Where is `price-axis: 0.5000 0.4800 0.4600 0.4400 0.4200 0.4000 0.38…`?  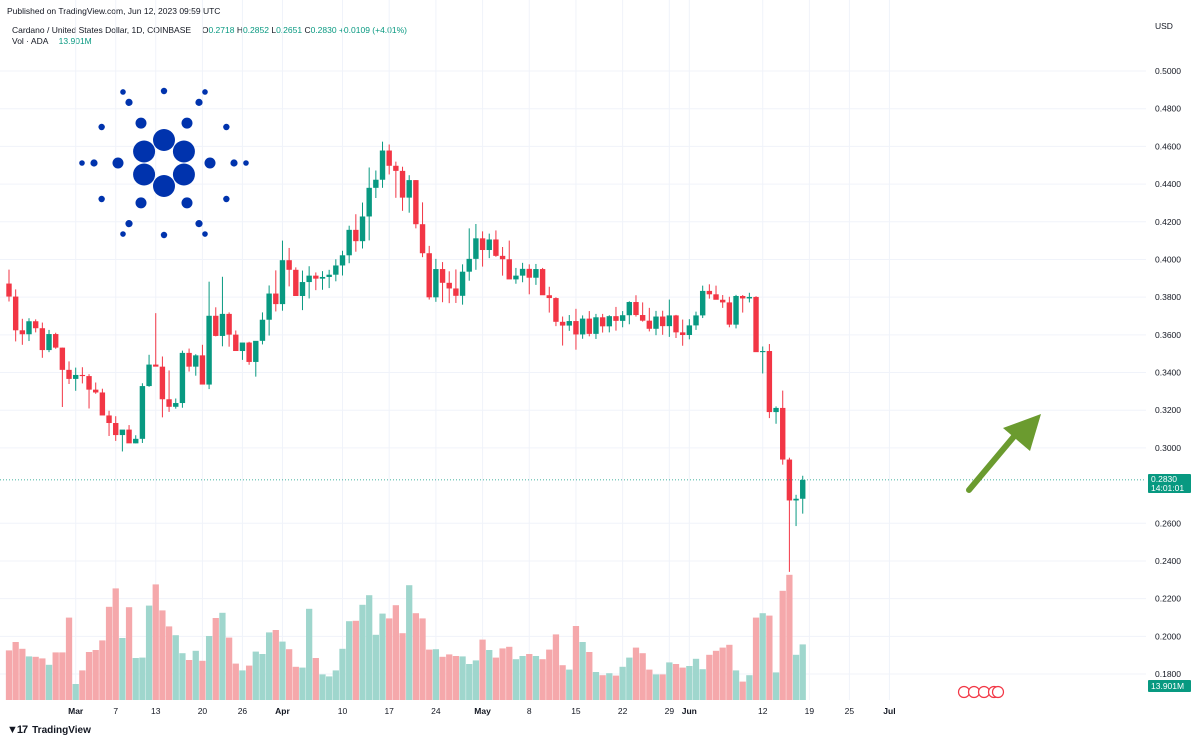
price-axis: 0.5000 0.4800 0.4600 0.4400 0.4200 0.4000 0.38… is located at coordinates (1168, 372).